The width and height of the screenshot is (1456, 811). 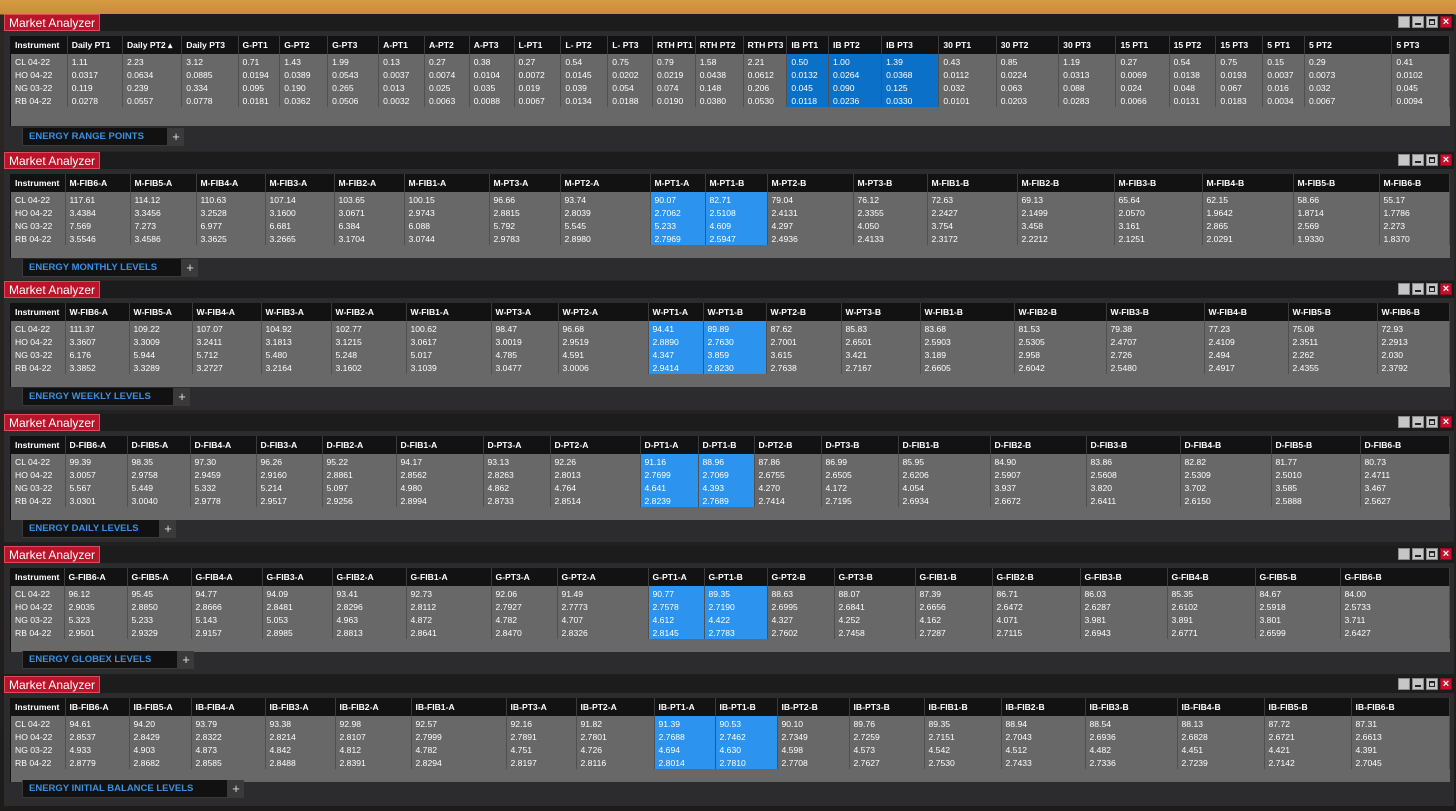 I want to click on value-cell: 2.8107, so click(x=373, y=736).